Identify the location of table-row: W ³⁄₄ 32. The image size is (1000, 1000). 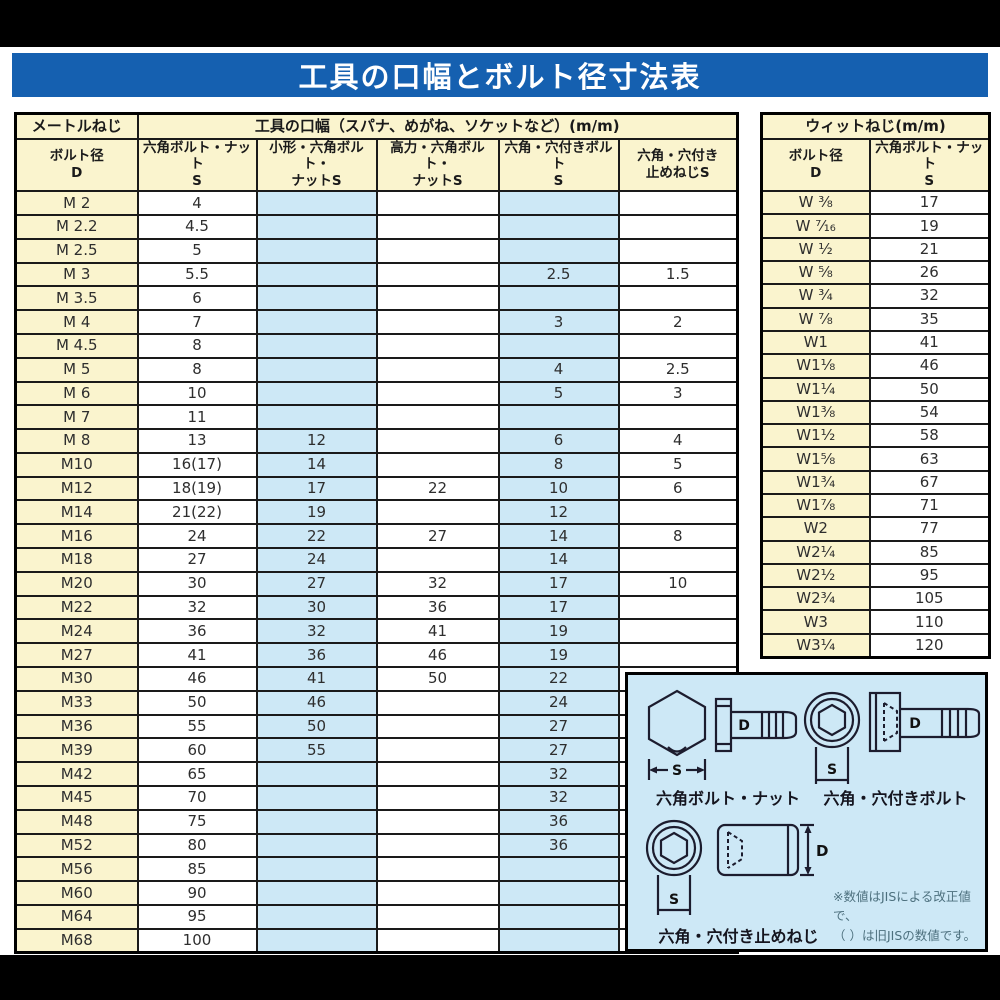
(875, 296).